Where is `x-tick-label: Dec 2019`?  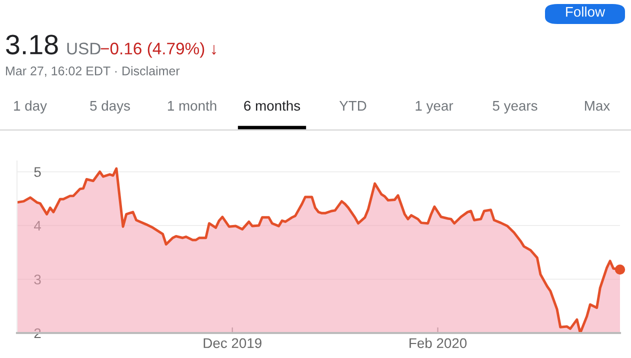 x-tick-label: Dec 2019 is located at coordinates (233, 343).